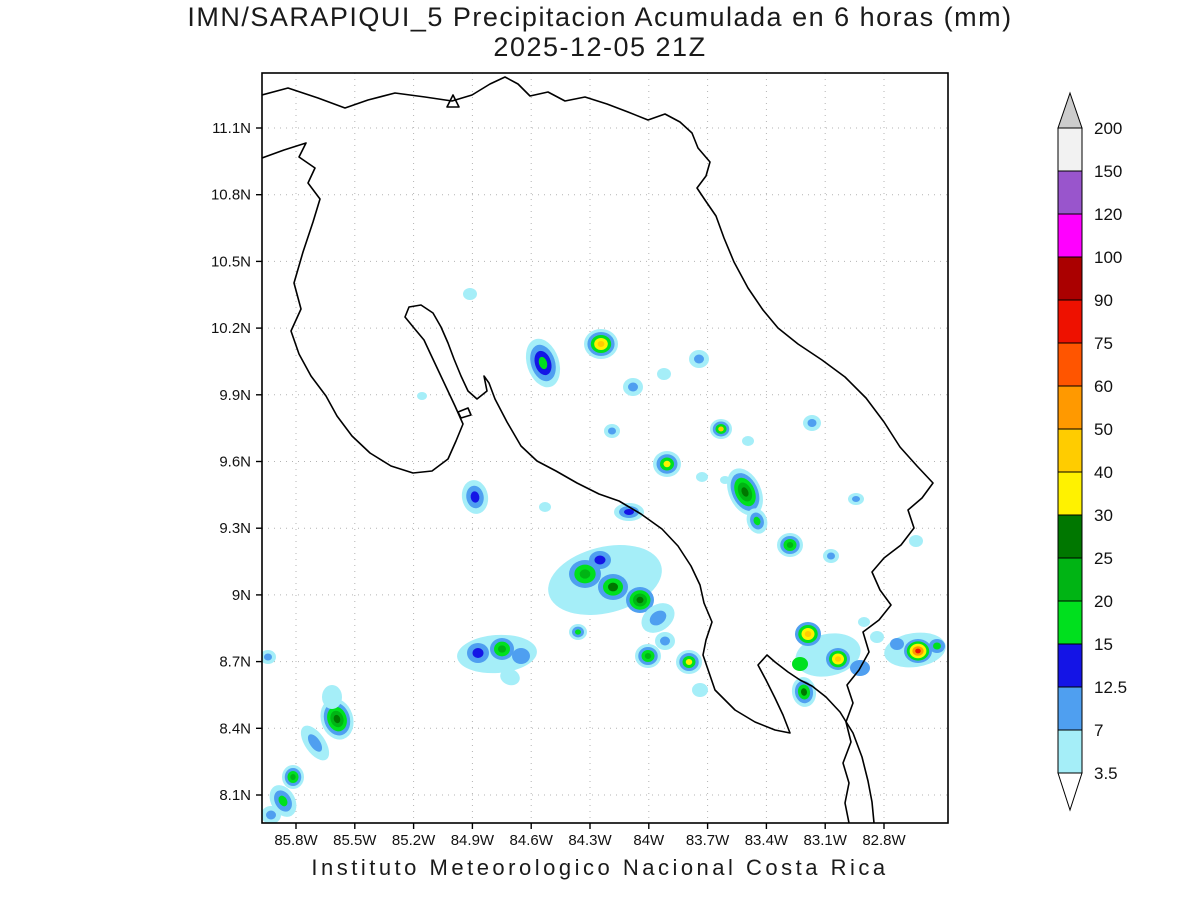  I want to click on lat-label: 9N, so click(241, 595).